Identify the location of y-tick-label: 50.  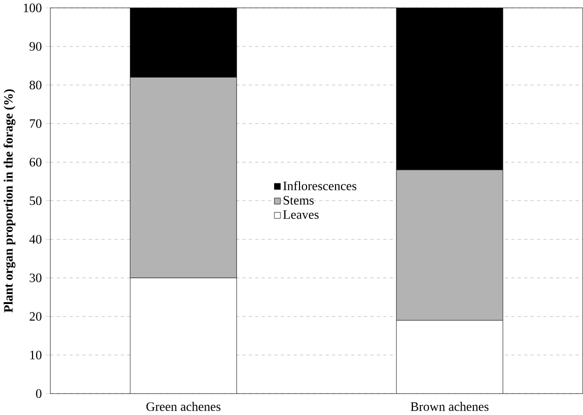
(36, 201).